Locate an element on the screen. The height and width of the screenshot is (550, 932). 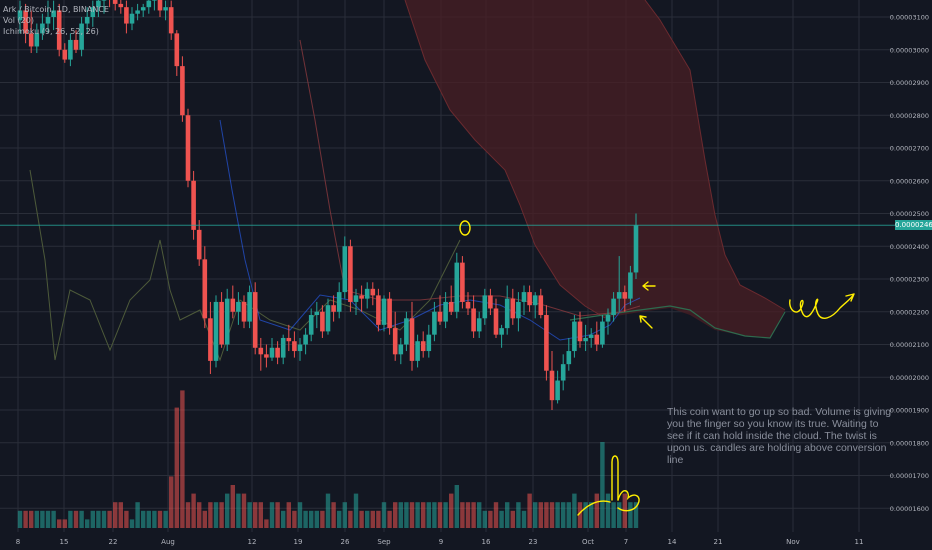
x-tick-label: 7 is located at coordinates (626, 542).